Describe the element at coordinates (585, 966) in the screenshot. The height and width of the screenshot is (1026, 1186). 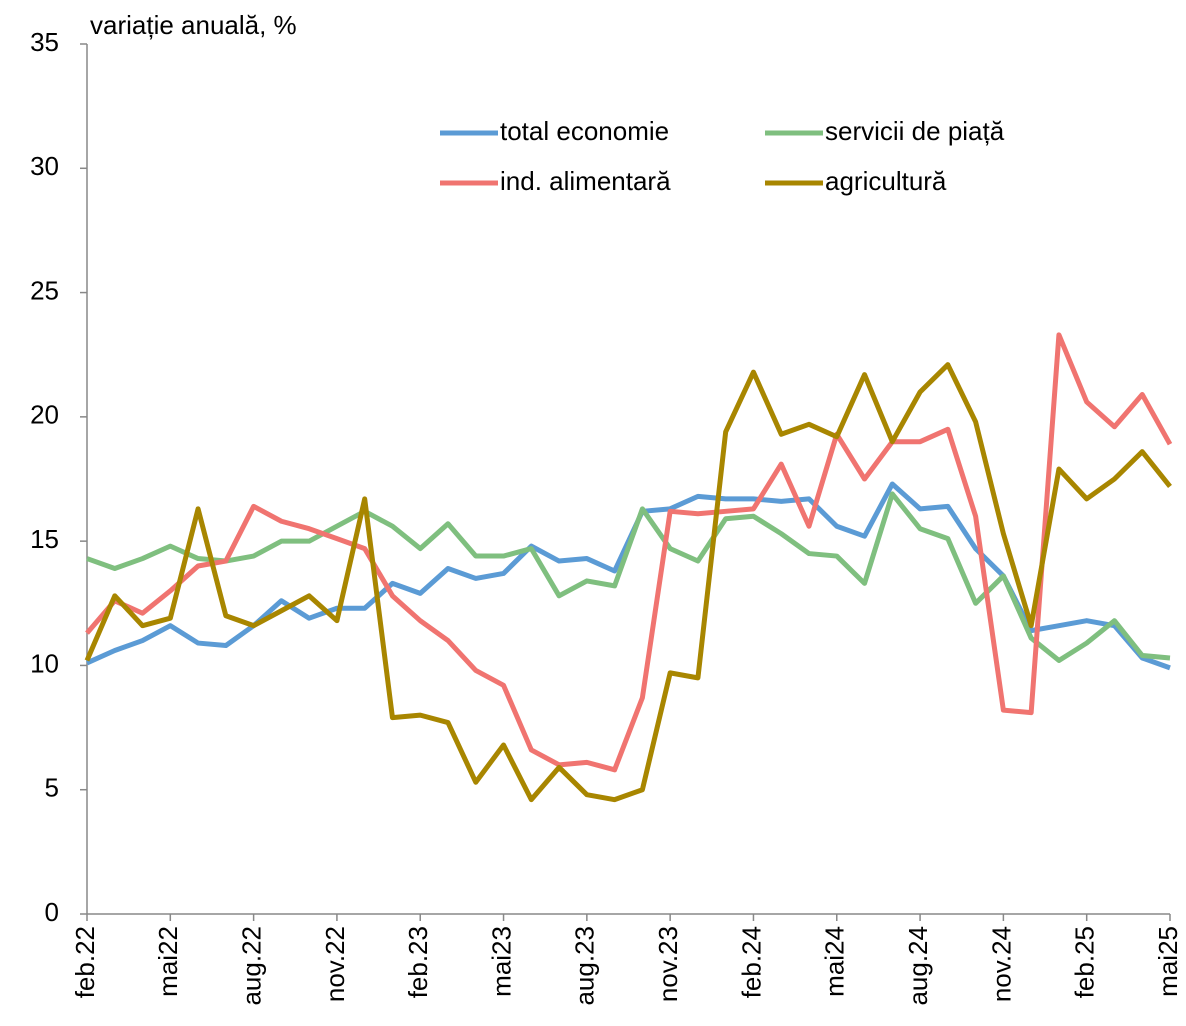
I see `x-tick-label: aug.23` at that location.